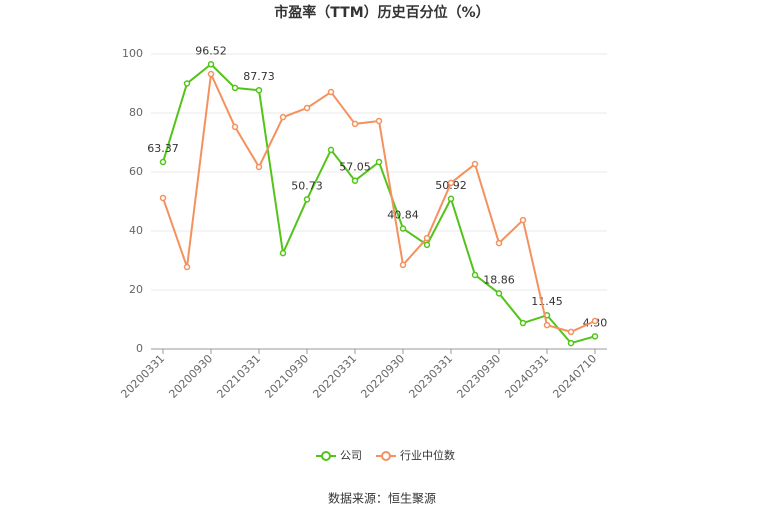 Image resolution: width=765 pixels, height=521 pixels. I want to click on x-tick-label: 20220331, so click(334, 376).